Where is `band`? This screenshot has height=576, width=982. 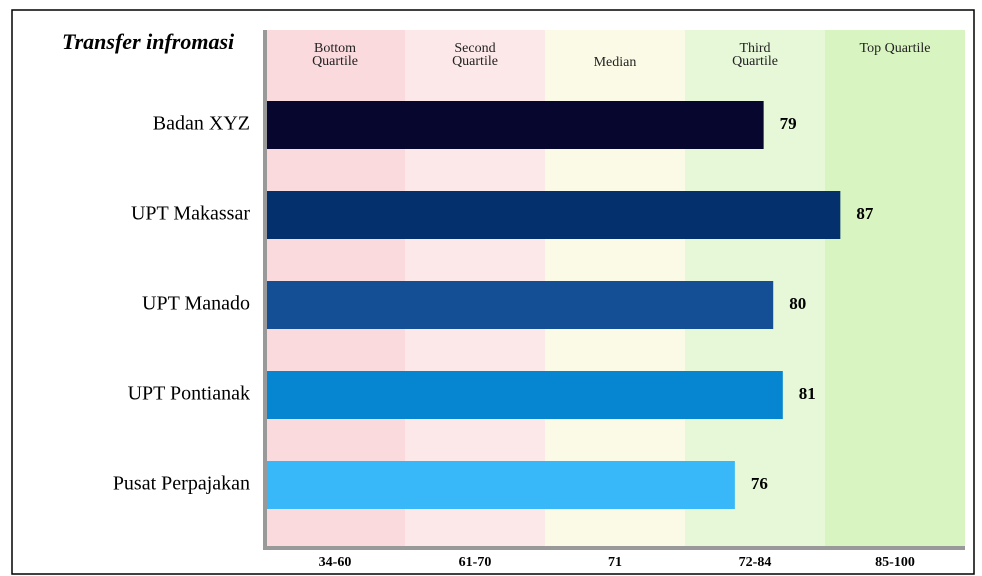 band is located at coordinates (895, 289).